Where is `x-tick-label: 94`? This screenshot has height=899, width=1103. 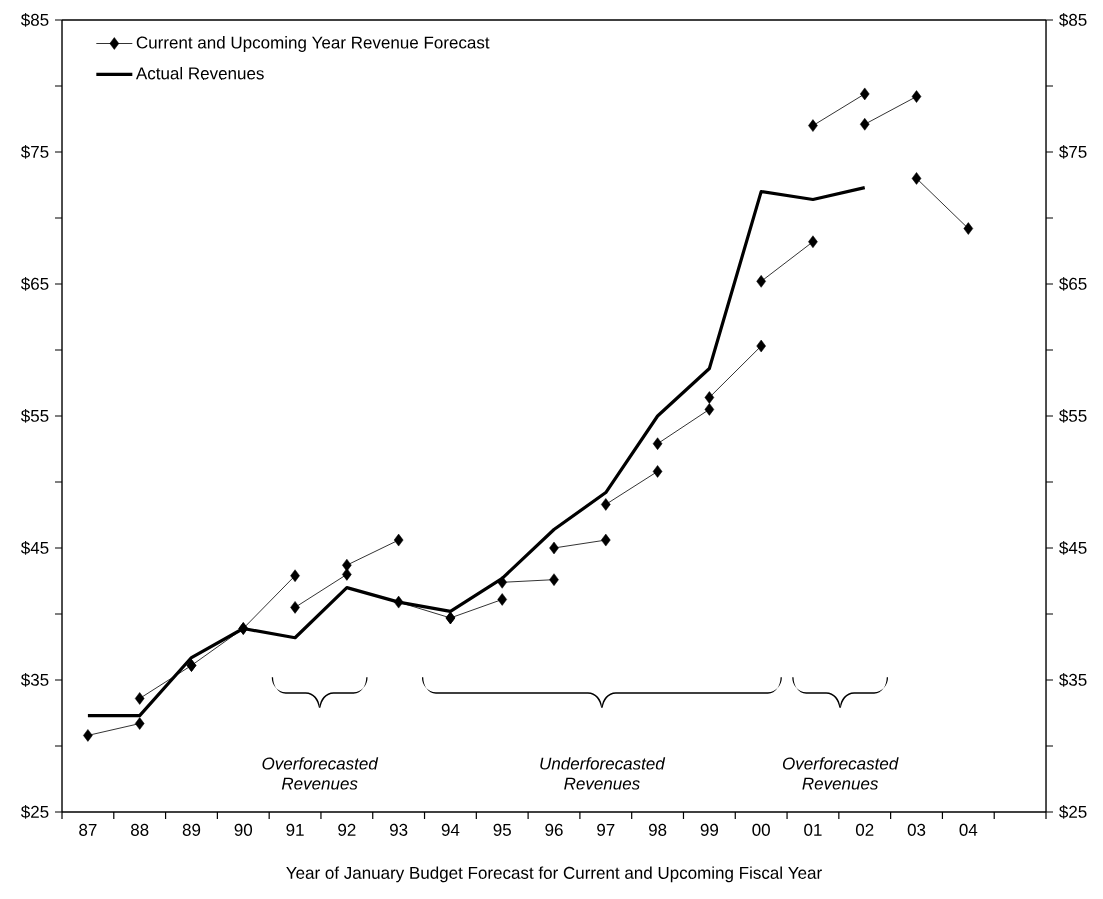
x-tick-label: 94 is located at coordinates (450, 829).